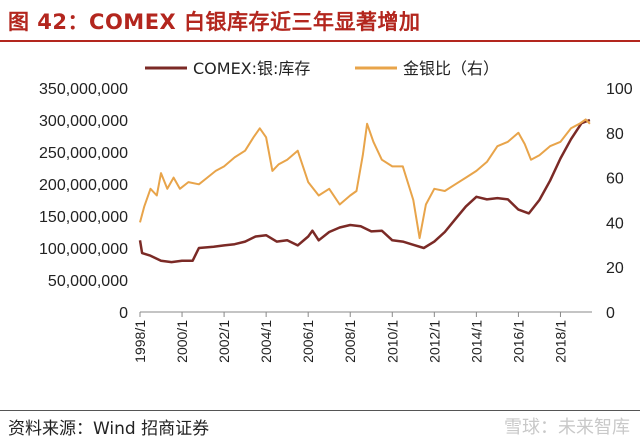 This screenshot has height=443, width=640. I want to click on left-axis-tick-label: 300,000,000, so click(83, 121).